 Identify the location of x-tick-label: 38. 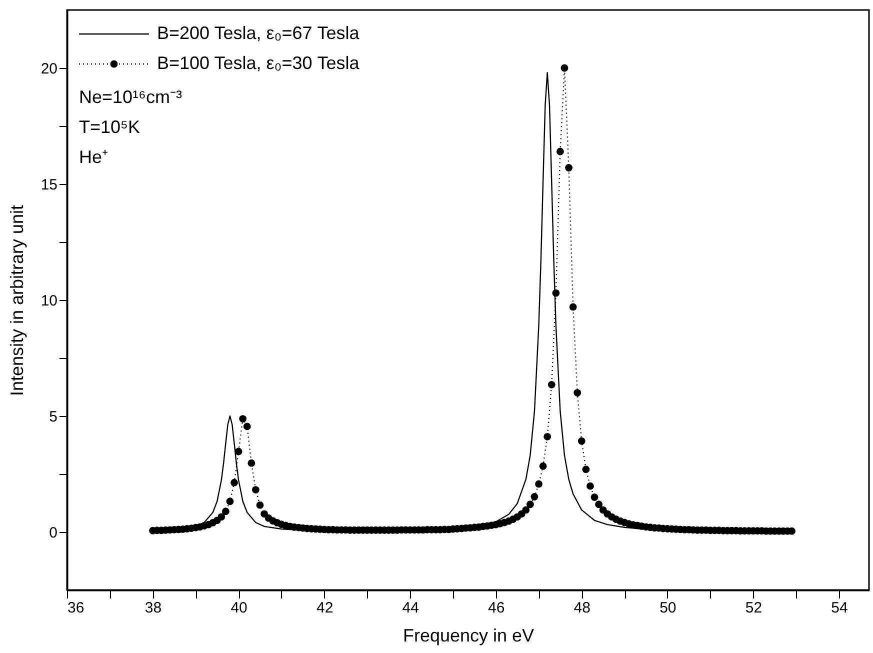
(153, 608).